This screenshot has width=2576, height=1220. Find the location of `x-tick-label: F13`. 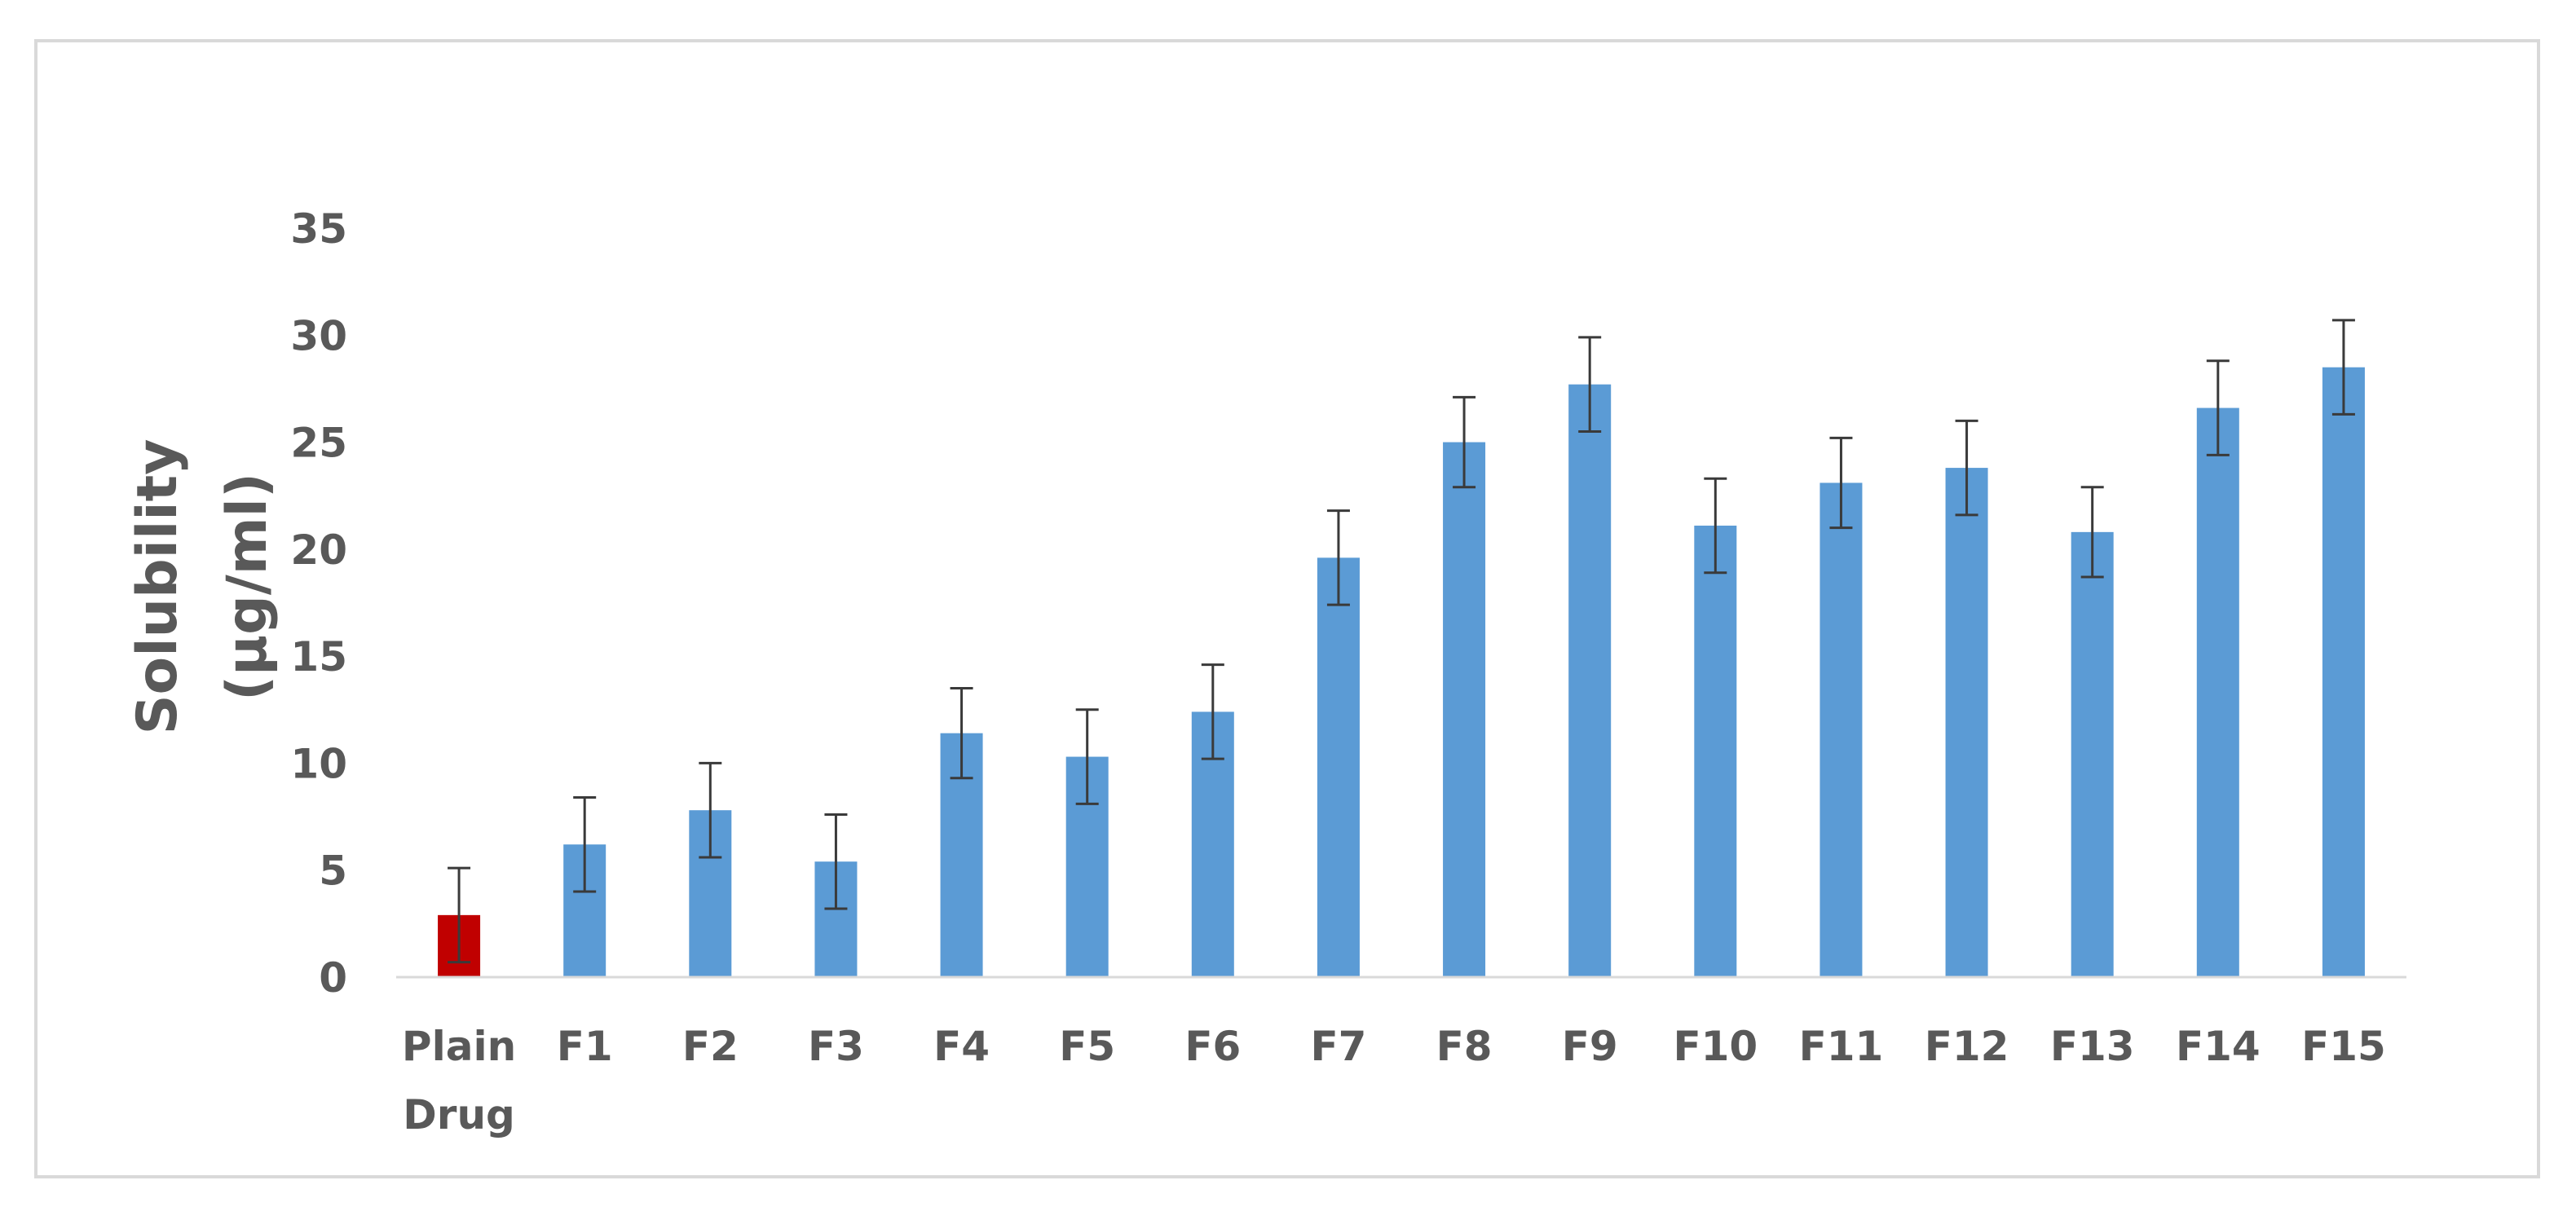

x-tick-label: F13 is located at coordinates (2092, 1046).